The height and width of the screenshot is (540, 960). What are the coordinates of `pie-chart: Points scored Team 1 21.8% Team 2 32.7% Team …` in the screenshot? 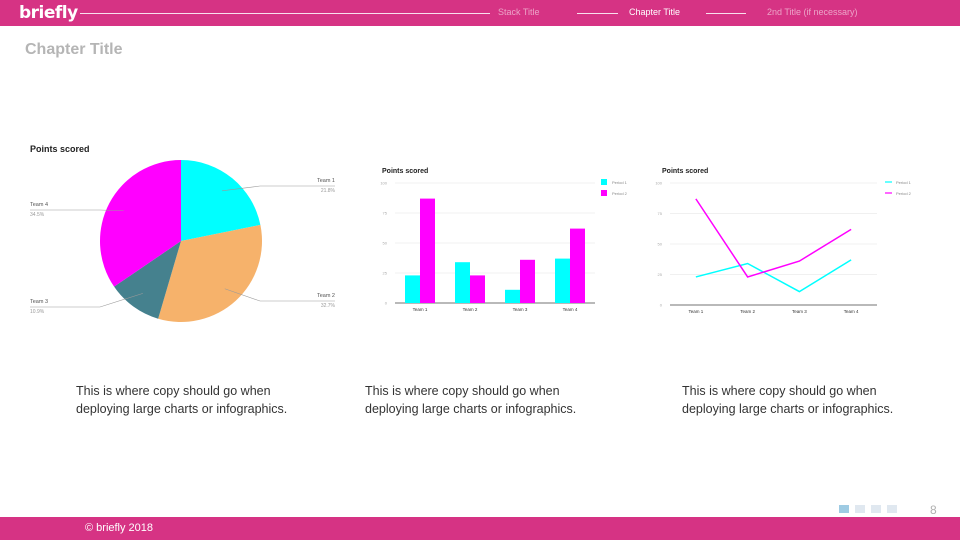 It's located at (183, 233).